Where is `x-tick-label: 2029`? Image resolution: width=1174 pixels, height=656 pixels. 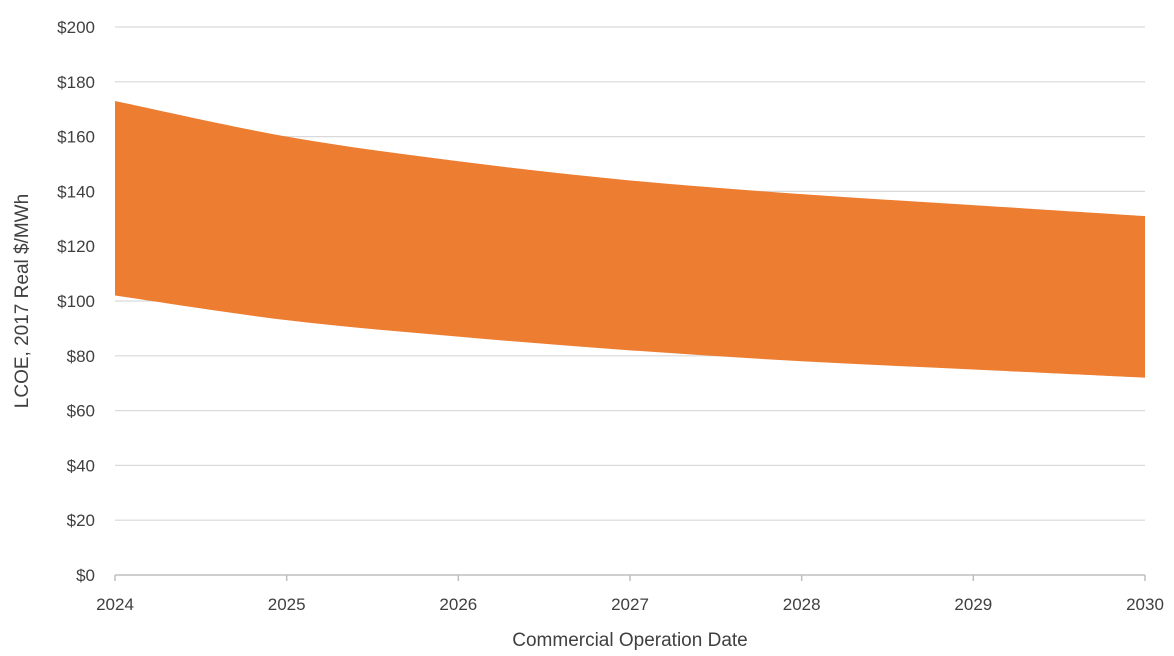 x-tick-label: 2029 is located at coordinates (973, 604).